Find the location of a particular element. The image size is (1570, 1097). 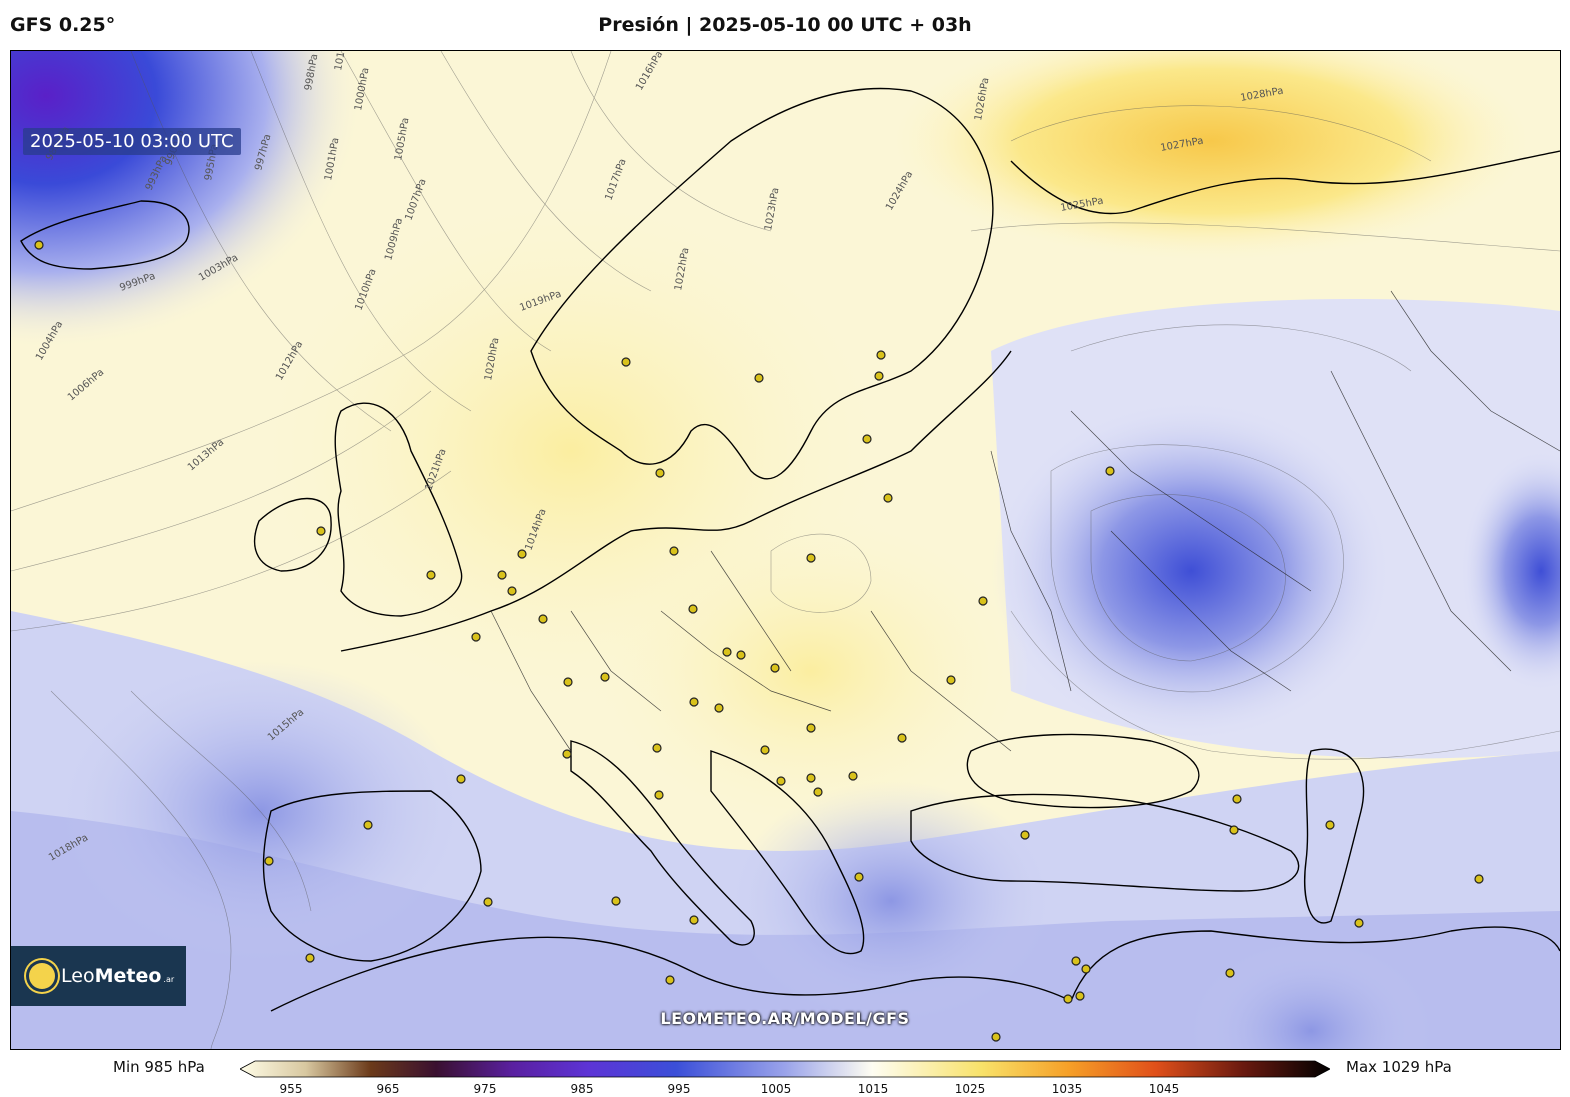

leometeo-logo: LeoMeteo .ar is located at coordinates (98, 976).